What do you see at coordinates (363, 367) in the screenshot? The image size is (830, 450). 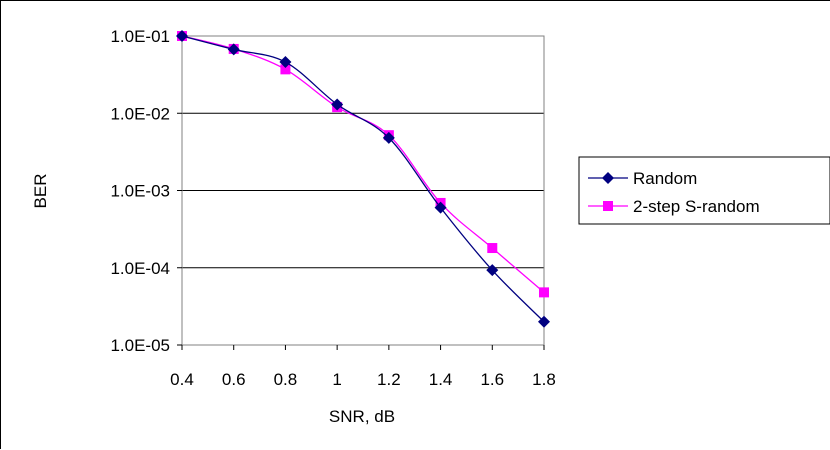 I see `x-axis-ticks: 0.4 0.6 0.8 1 1.2 1.4 1.6 1.8` at bounding box center [363, 367].